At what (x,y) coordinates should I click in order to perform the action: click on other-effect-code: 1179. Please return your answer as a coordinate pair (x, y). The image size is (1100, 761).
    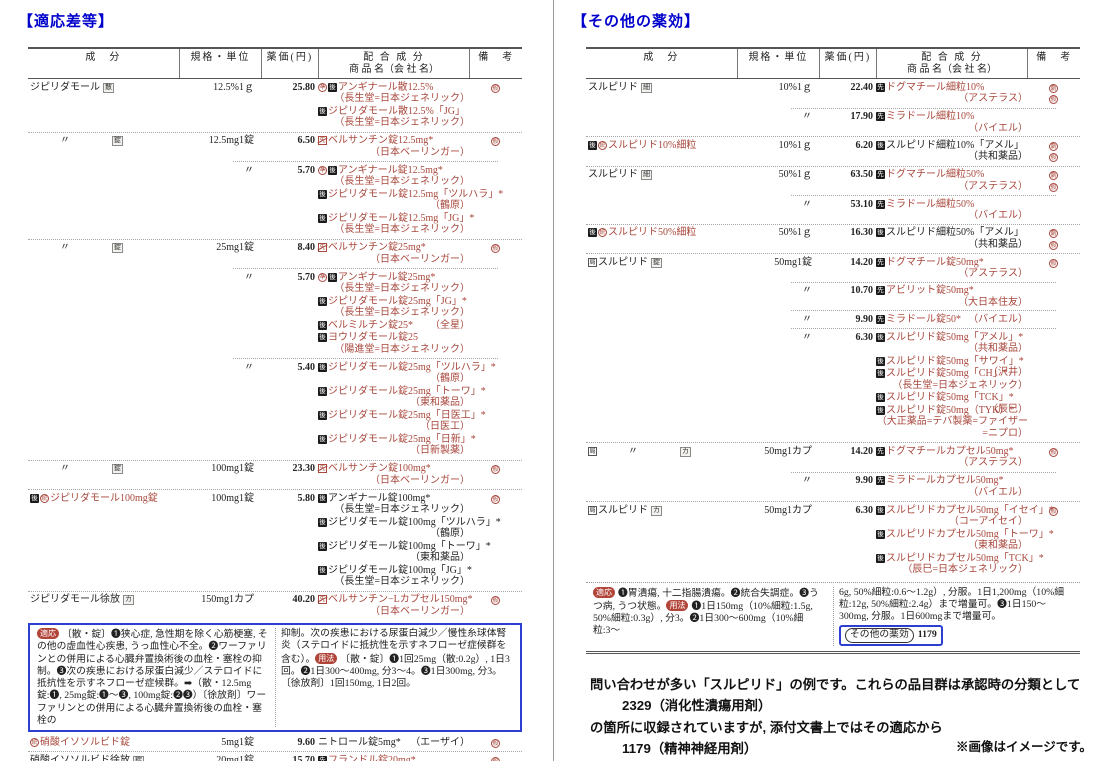
    Looking at the image, I should click on (927, 635).